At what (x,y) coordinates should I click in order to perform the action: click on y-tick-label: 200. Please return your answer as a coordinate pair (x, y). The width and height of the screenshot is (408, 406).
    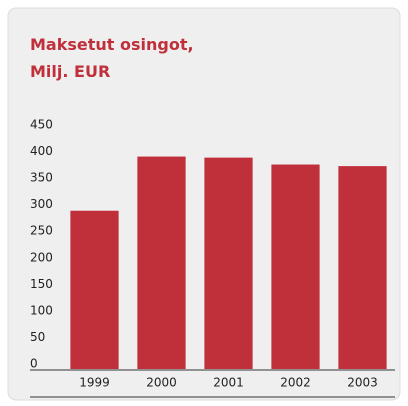
    Looking at the image, I should click on (41, 257).